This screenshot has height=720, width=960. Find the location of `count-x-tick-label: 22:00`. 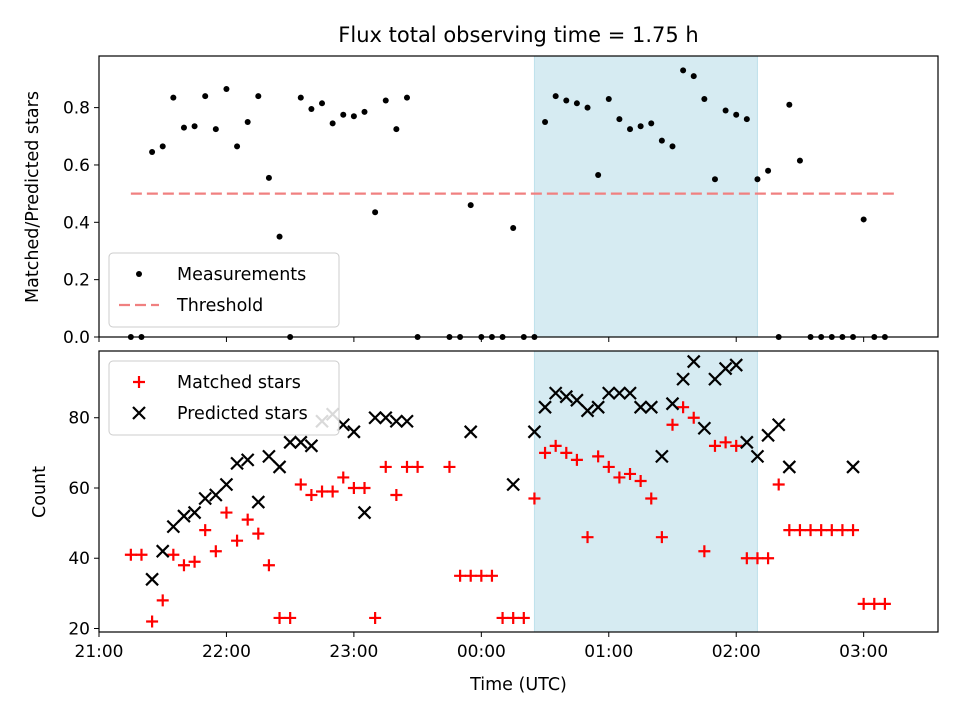

count-x-tick-label: 22:00 is located at coordinates (226, 652).